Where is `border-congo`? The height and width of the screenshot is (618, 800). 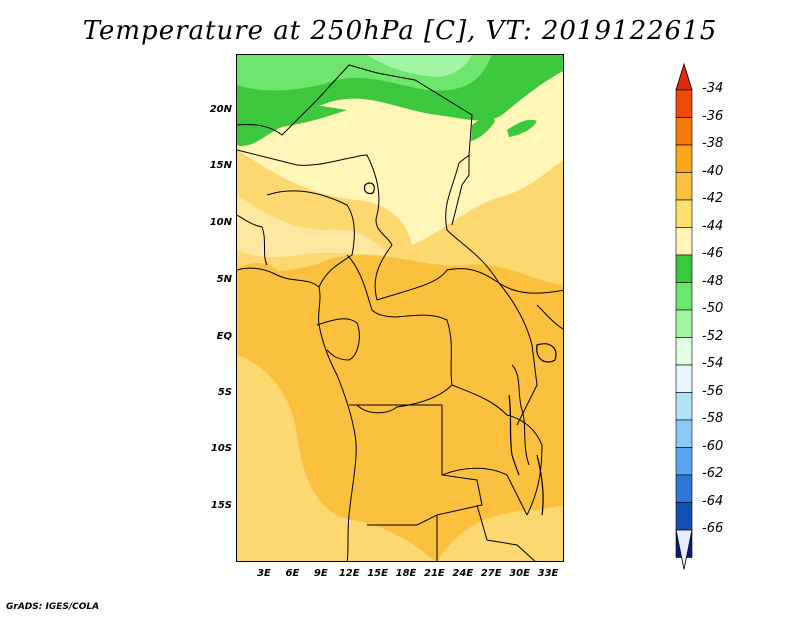
border-congo is located at coordinates (404, 364).